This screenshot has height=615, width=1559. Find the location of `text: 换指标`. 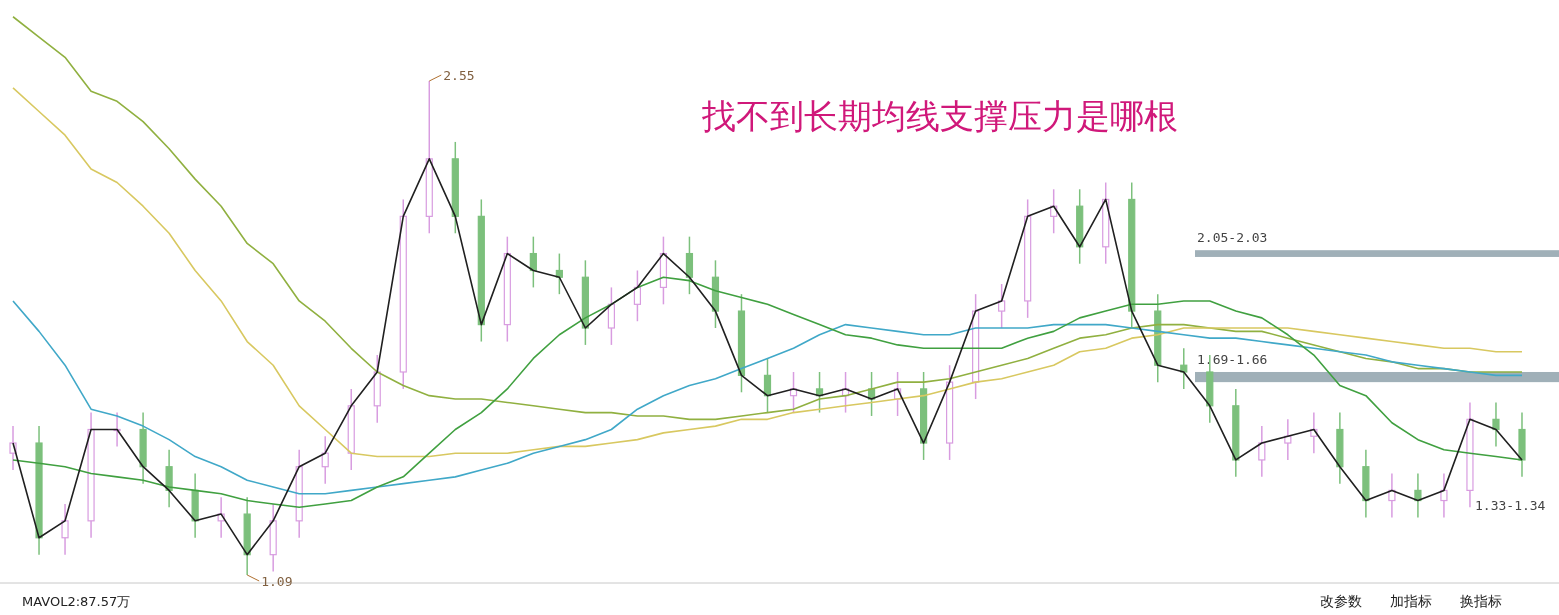

text: 换指标 is located at coordinates (1481, 601).